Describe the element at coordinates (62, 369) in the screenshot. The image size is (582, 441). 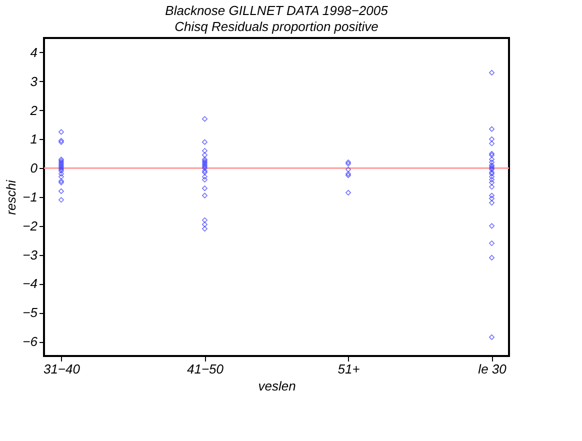
I see `x-tick-label: 31−40` at that location.